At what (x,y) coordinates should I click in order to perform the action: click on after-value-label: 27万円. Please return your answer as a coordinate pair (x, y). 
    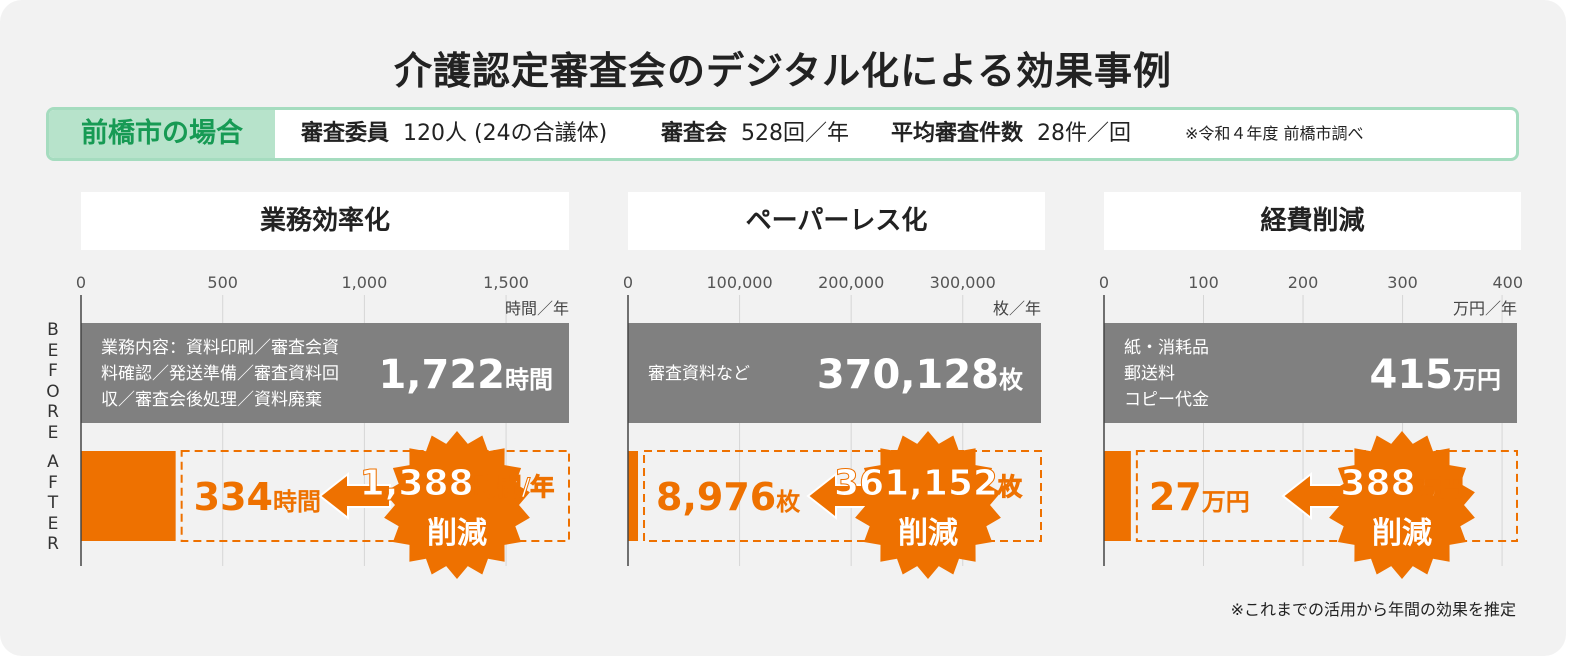
    Looking at the image, I should click on (1199, 497).